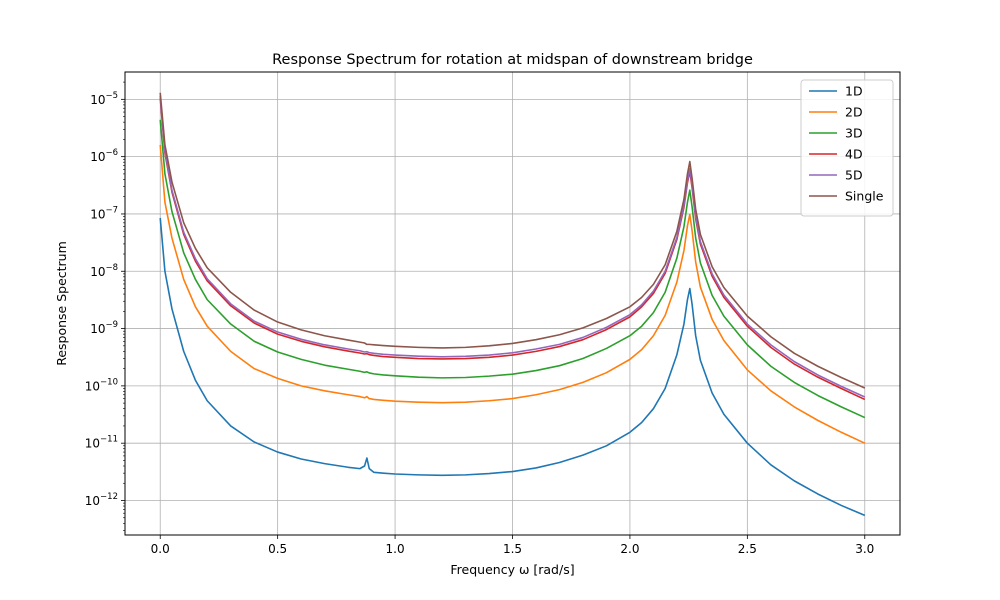 Image resolution: width=1000 pixels, height=600 pixels. Describe the element at coordinates (277, 549) in the screenshot. I see `x-tick-label: 0.5` at that location.